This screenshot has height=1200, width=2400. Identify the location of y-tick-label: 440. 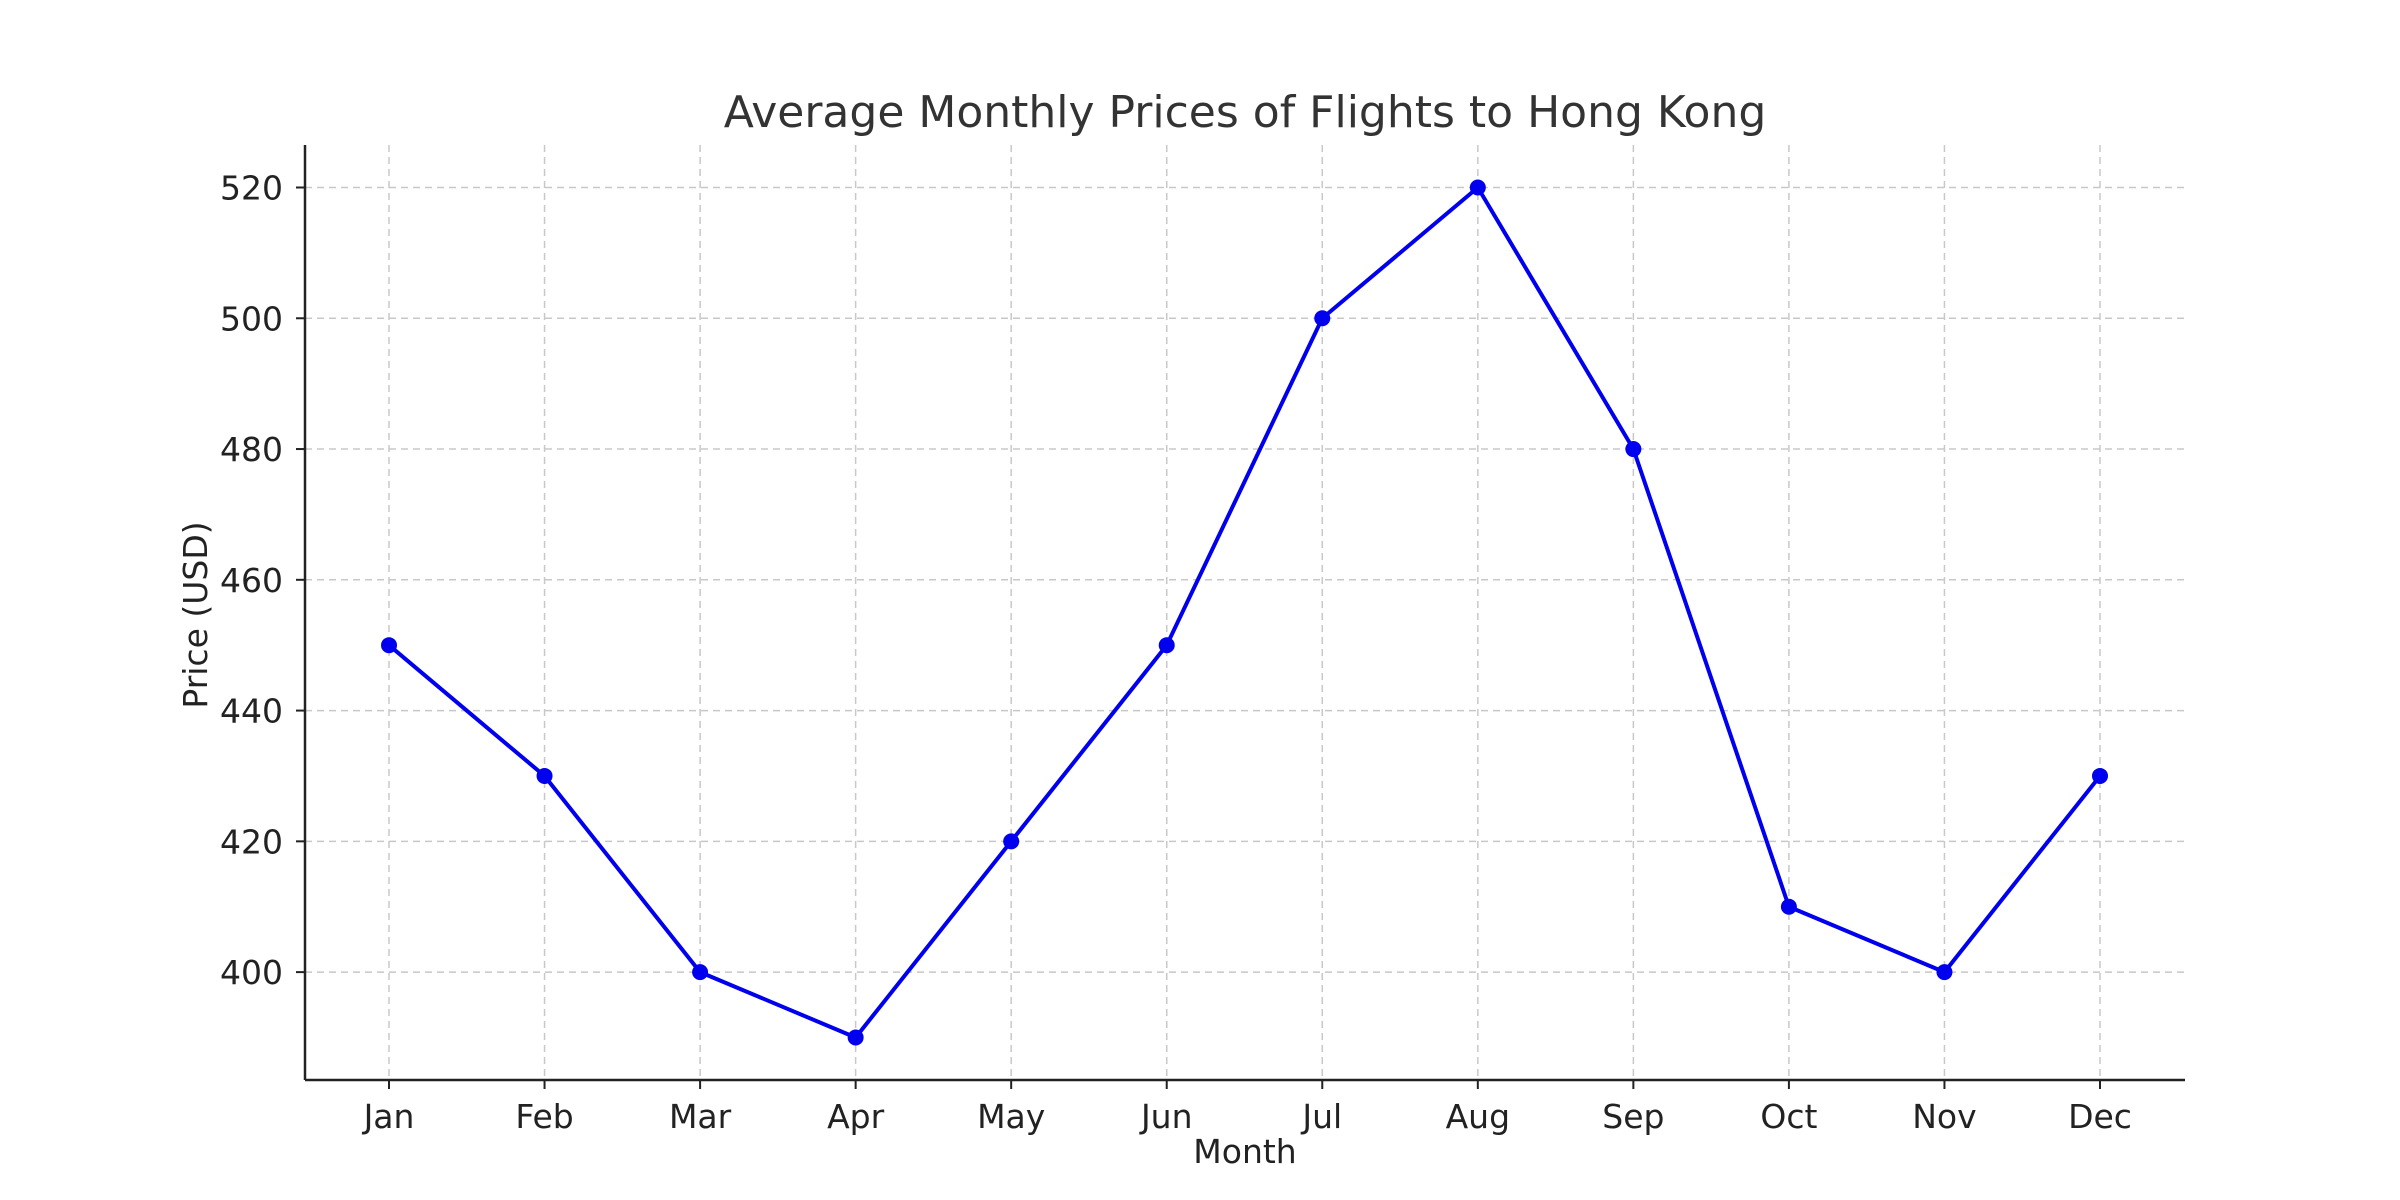
(251, 711).